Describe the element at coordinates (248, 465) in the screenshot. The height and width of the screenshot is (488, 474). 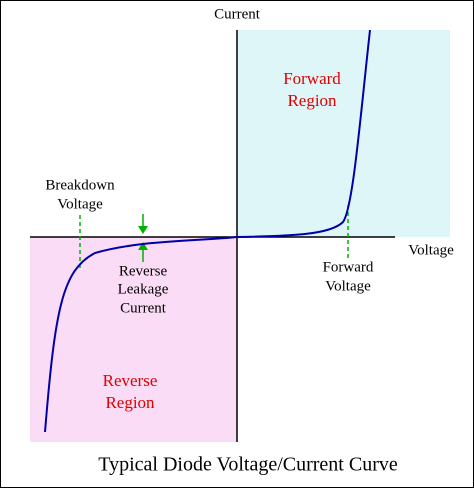
I see `caption: Typical Diode Voltage/Current Curve` at that location.